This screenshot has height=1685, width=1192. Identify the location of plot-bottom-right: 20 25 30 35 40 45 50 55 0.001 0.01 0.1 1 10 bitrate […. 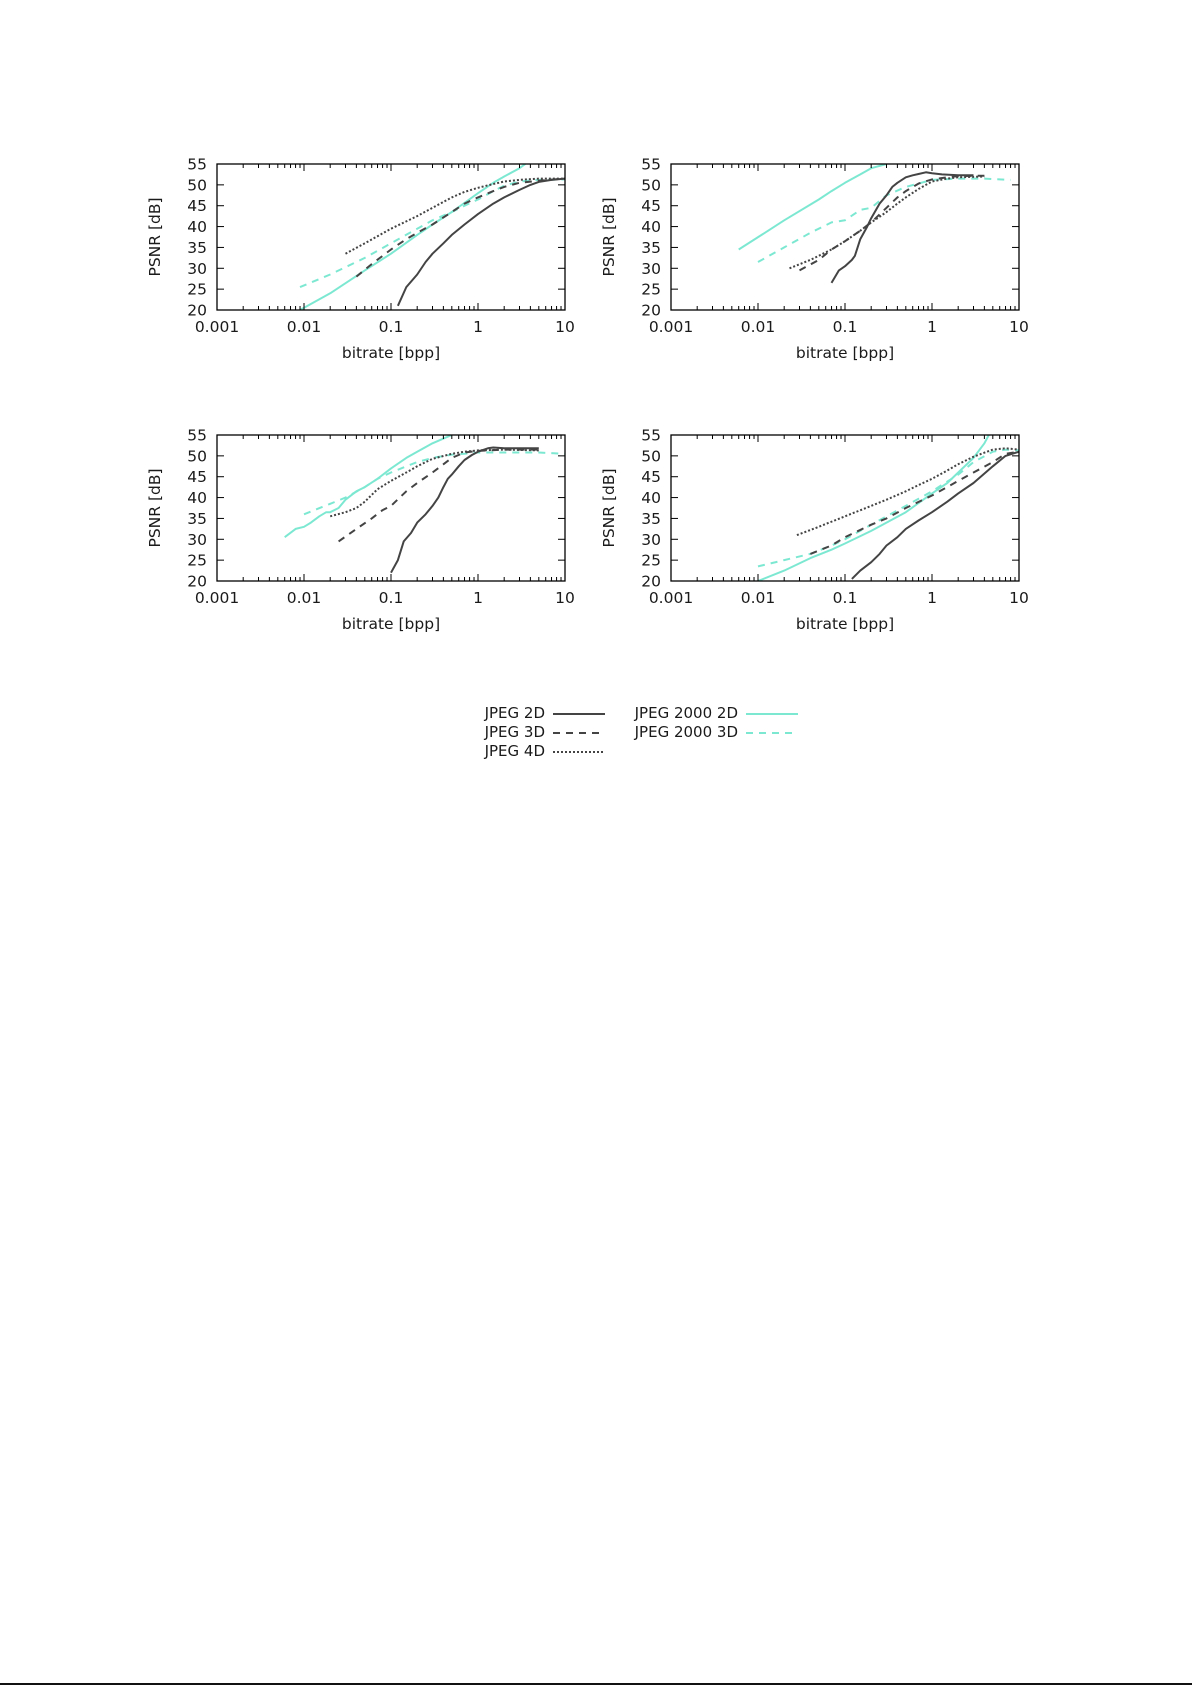
(814, 530).